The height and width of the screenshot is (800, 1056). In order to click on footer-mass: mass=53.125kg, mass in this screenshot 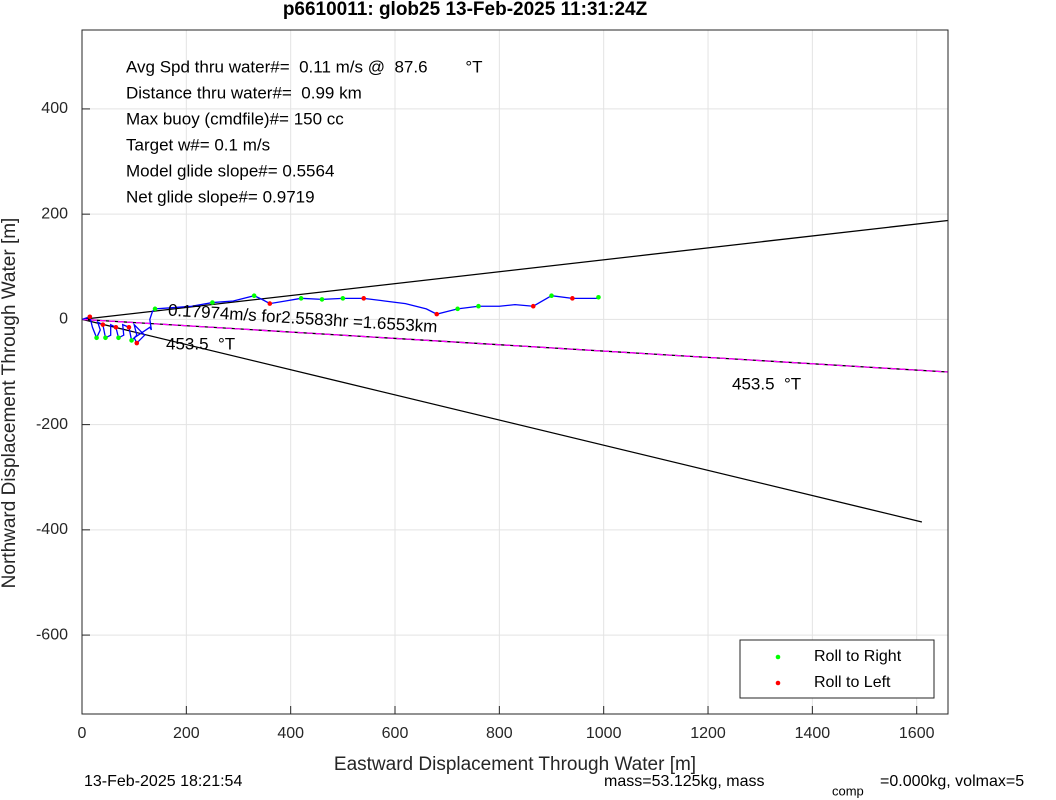, I will do `click(684, 781)`.